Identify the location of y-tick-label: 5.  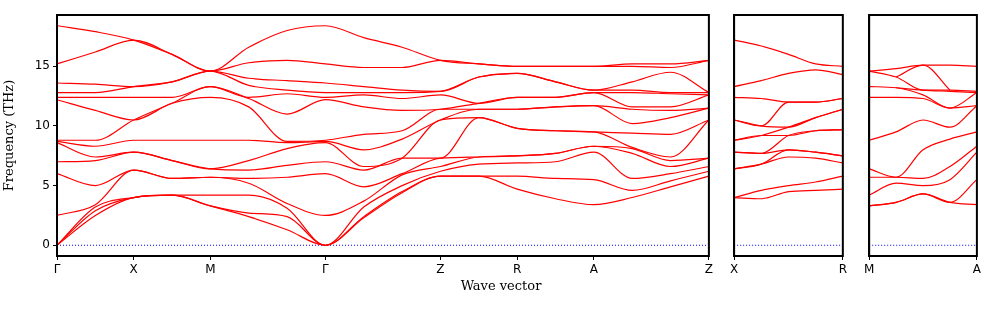
(46, 184).